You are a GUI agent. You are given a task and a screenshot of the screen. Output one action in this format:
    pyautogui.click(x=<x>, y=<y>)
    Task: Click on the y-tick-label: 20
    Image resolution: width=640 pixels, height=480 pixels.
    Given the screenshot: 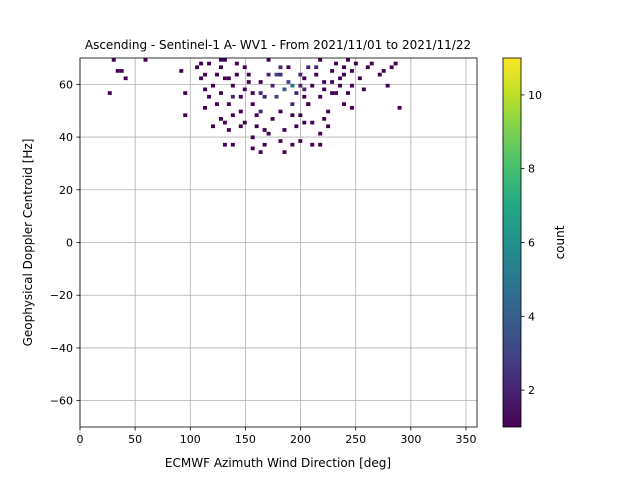 What is the action you would take?
    pyautogui.click(x=66, y=190)
    